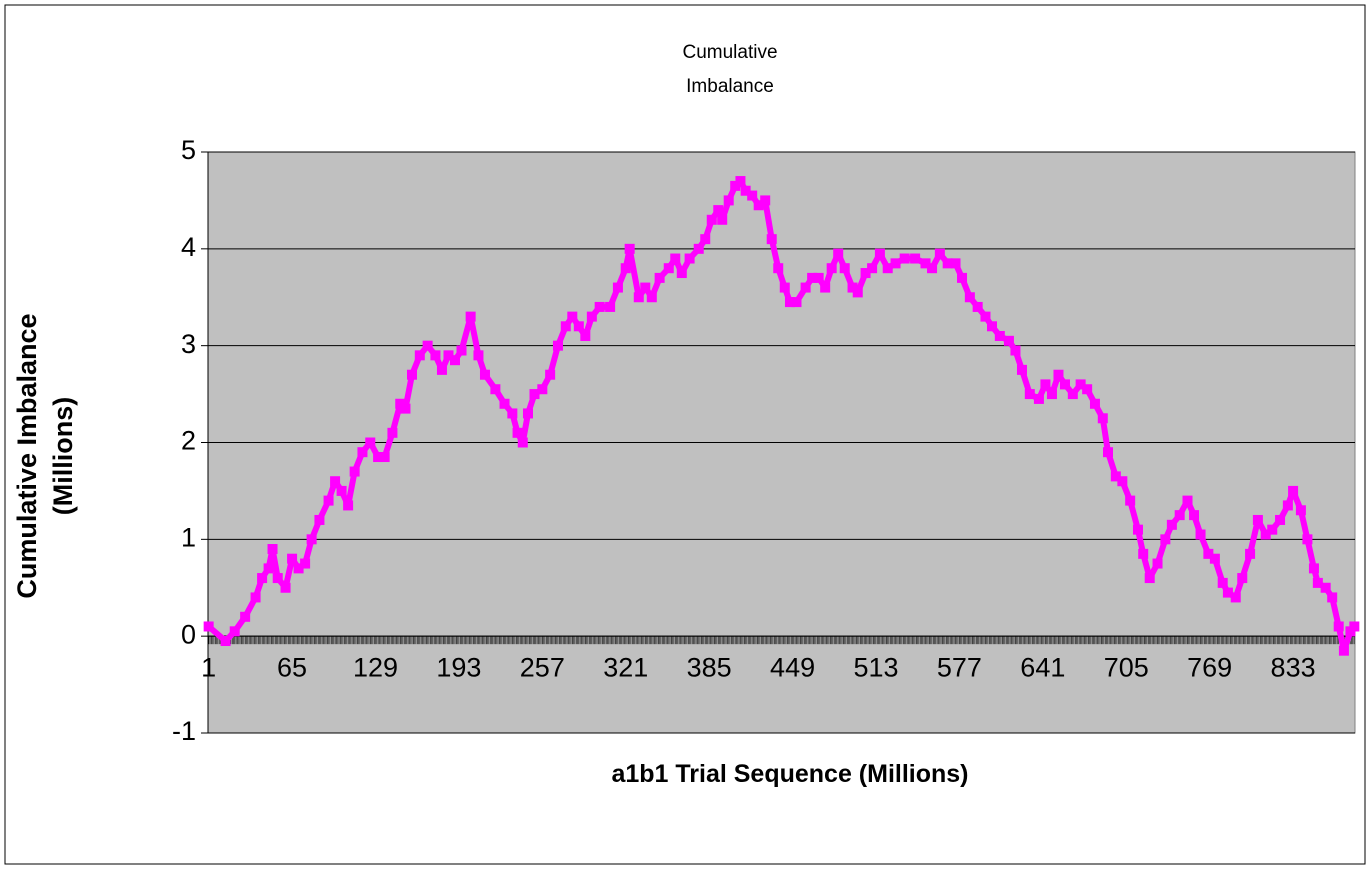 The height and width of the screenshot is (870, 1371). I want to click on x-tick-label: 769, so click(1209, 667).